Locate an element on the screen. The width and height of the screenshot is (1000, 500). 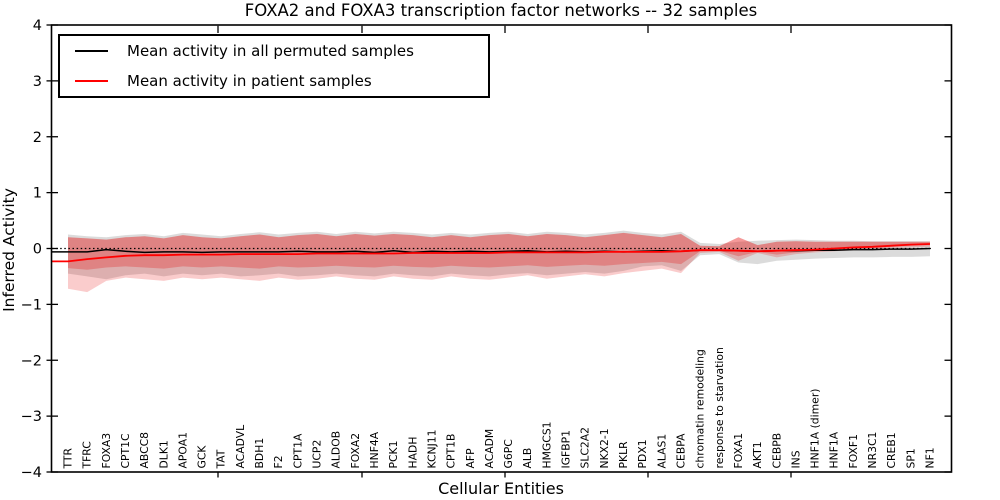
y-axis-label: Inferred Activity is located at coordinates (9, 250).